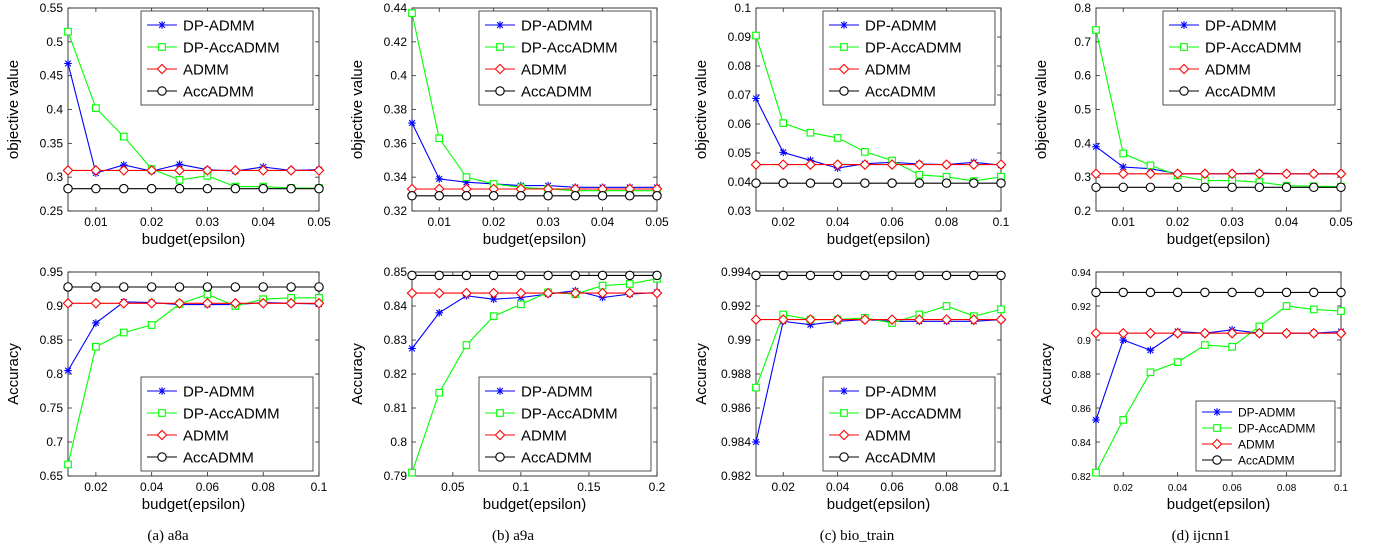 The width and height of the screenshot is (1377, 558). I want to click on y-tick-label: 0.8, so click(1082, 8).